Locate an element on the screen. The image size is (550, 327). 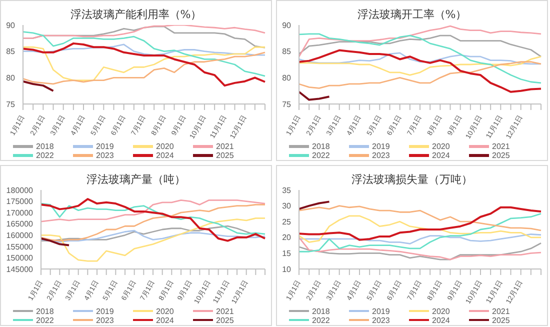
y-tick-label: 170000 is located at coordinates (20, 212).